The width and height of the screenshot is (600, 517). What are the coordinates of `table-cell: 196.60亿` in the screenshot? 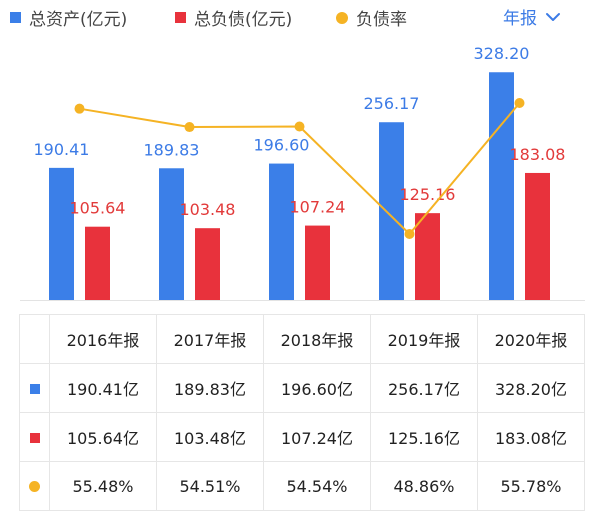 It's located at (317, 388).